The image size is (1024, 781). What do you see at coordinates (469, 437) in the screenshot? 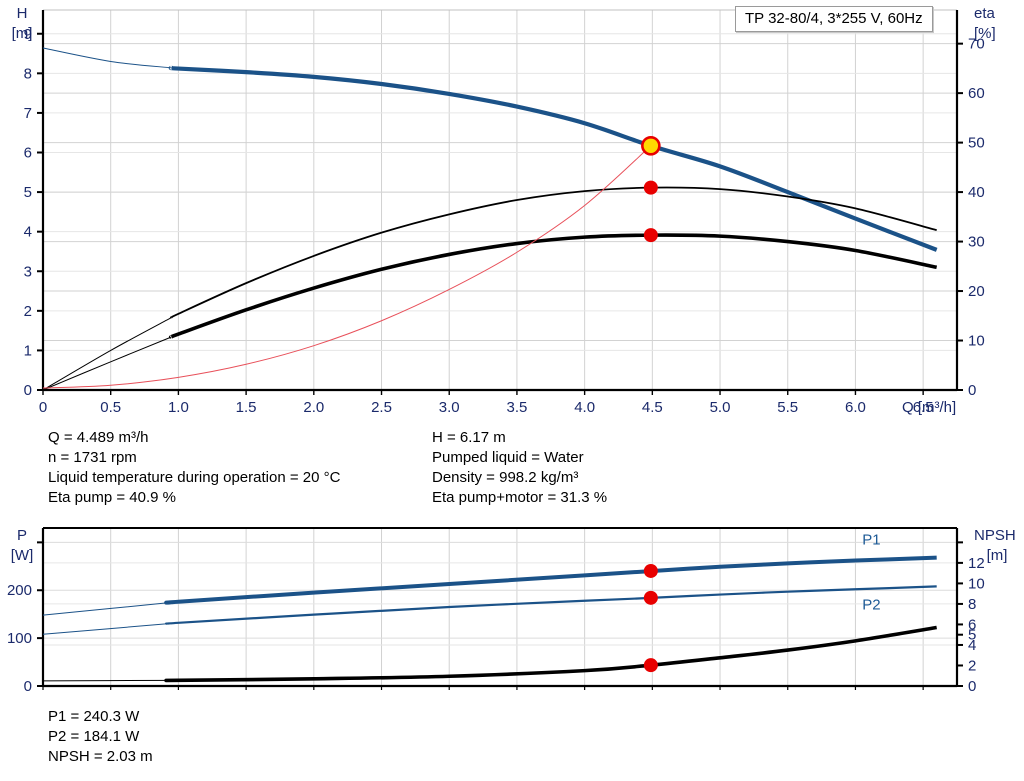
I see `info-h: H = 6.17 m` at bounding box center [469, 437].